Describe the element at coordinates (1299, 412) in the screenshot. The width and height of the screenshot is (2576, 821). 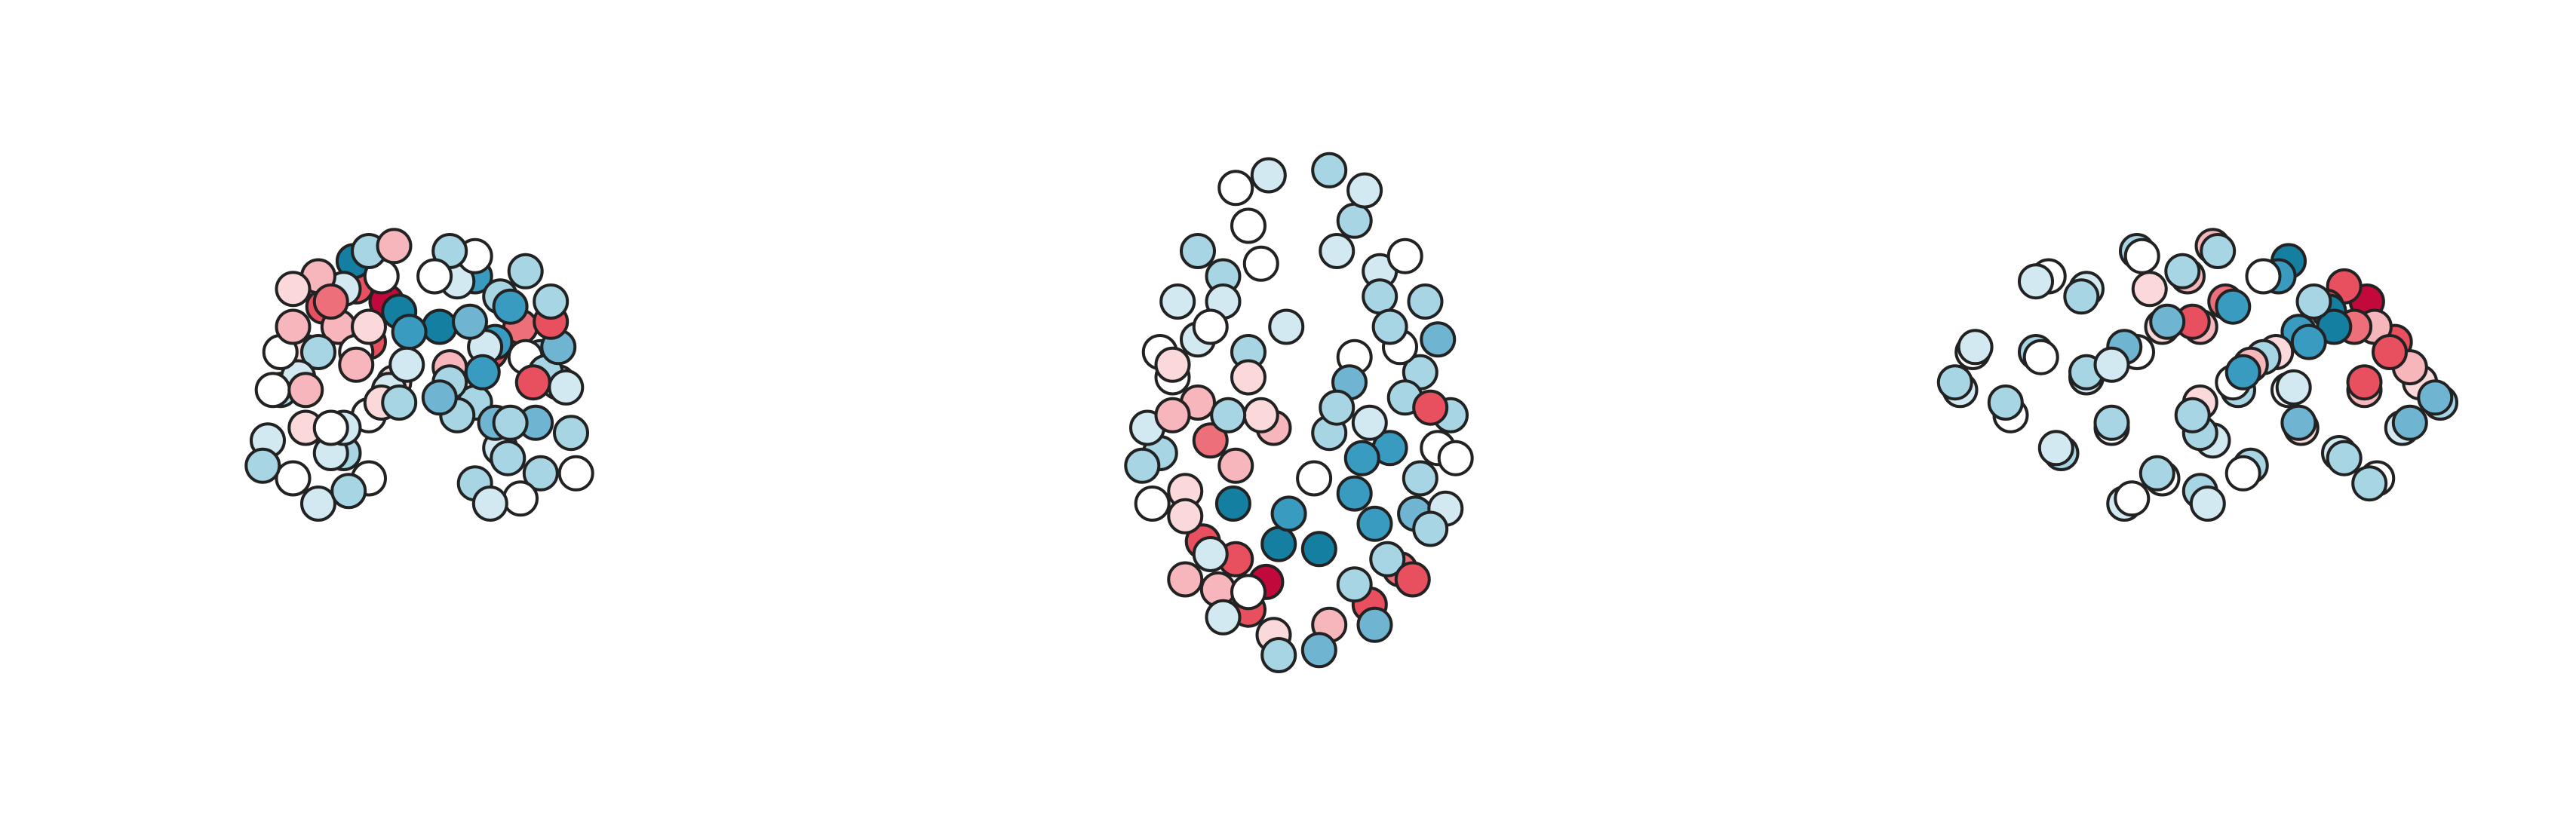
I see `axial-view` at that location.